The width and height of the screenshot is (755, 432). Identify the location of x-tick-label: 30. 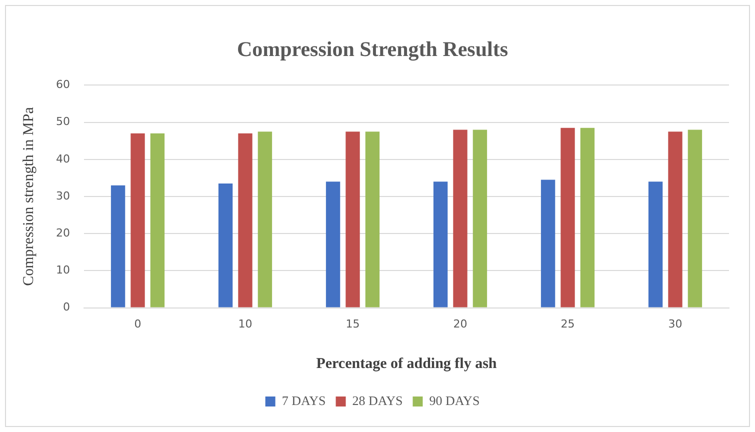
(675, 323).